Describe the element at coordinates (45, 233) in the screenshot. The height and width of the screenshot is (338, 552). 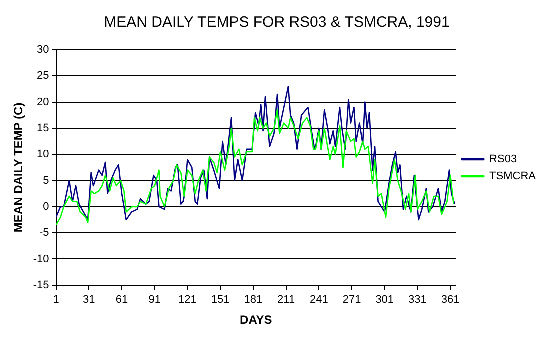
I see `y-tick-label: -5` at that location.